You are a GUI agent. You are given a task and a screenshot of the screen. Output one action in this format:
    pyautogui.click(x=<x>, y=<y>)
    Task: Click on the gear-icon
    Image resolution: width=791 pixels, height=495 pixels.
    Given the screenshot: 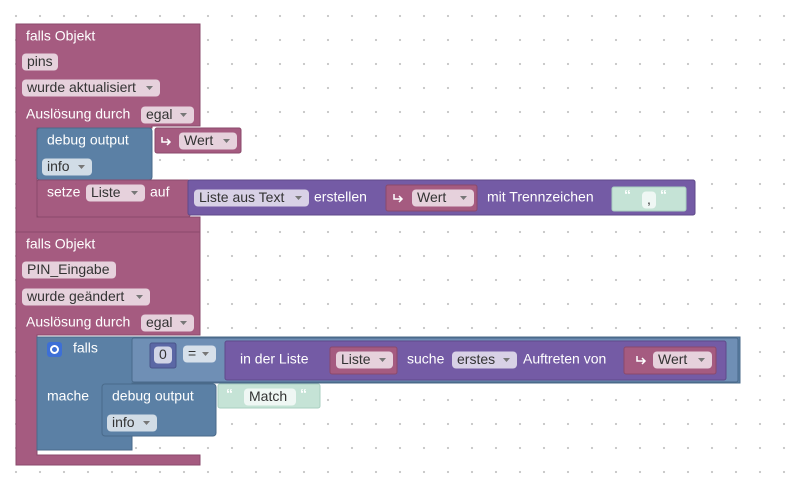 What is the action you would take?
    pyautogui.click(x=54, y=349)
    